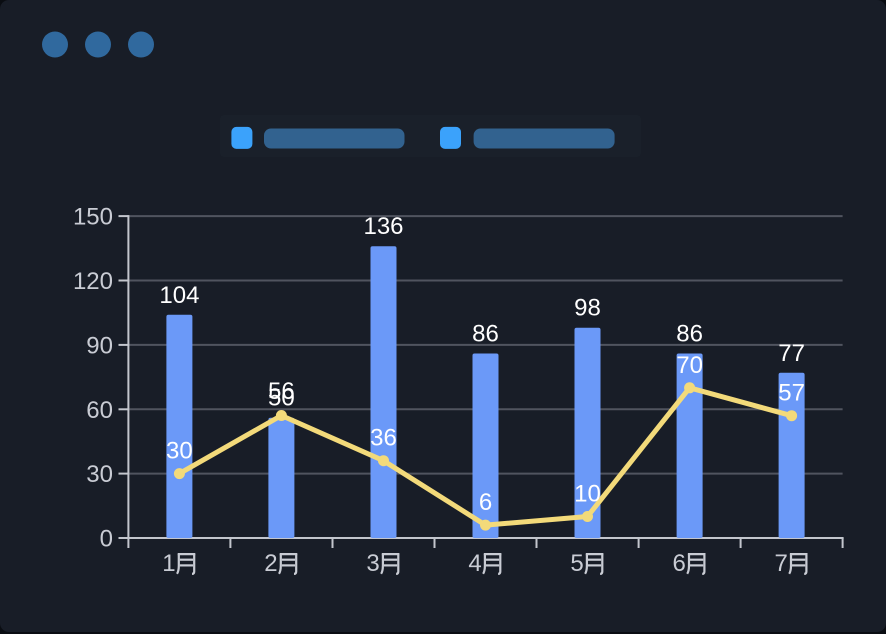  I want to click on svg-text: 5, so click(576, 563).